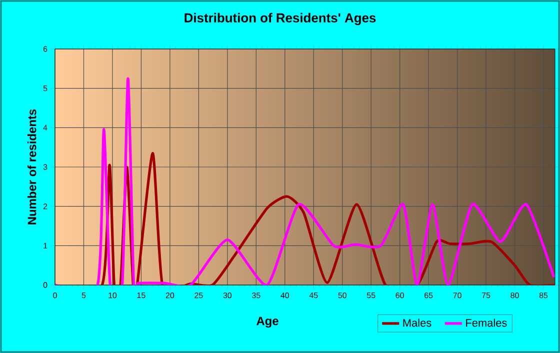 This screenshot has height=353, width=560. I want to click on y-axis-title: Number of residents, so click(31, 166).